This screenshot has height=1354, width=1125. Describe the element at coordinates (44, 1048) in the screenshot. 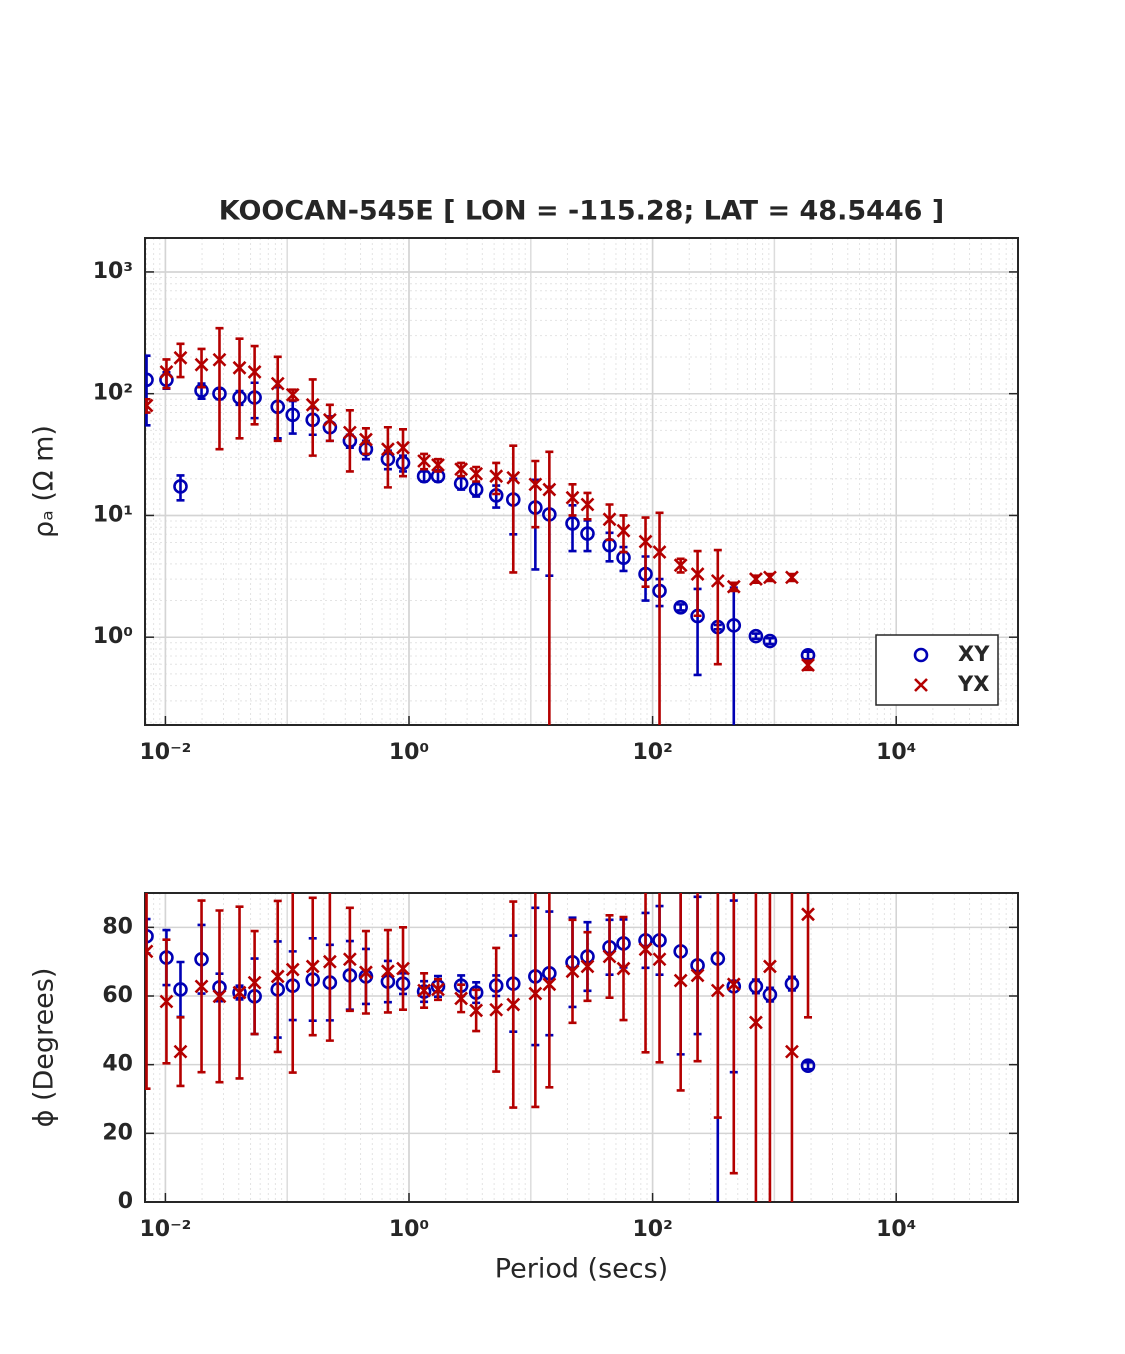

I see `y-axis-label: ϕ (Degrees)` at that location.